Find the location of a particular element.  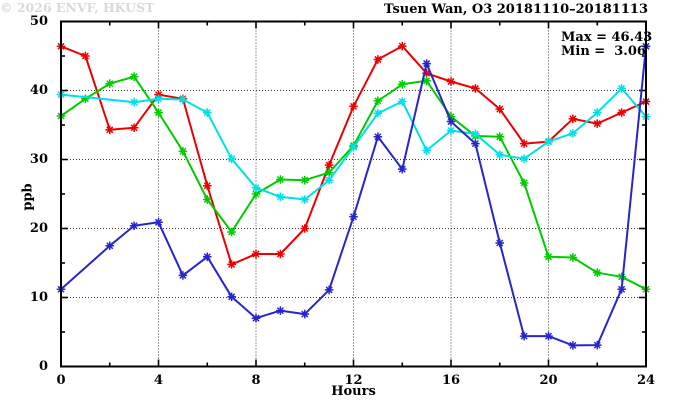

y-tick-label: 20 is located at coordinates (38, 228).